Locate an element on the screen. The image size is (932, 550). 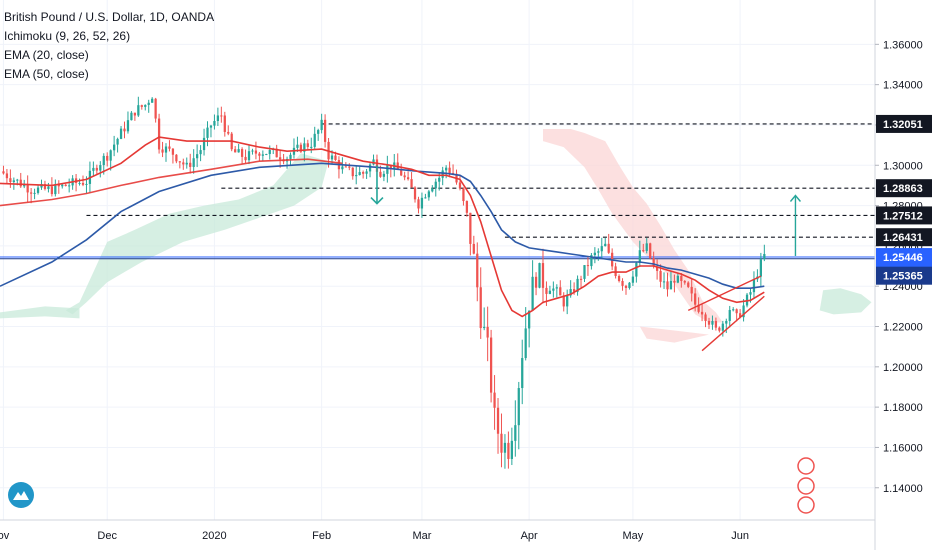
level-price-tag: 1.28863 is located at coordinates (903, 189).